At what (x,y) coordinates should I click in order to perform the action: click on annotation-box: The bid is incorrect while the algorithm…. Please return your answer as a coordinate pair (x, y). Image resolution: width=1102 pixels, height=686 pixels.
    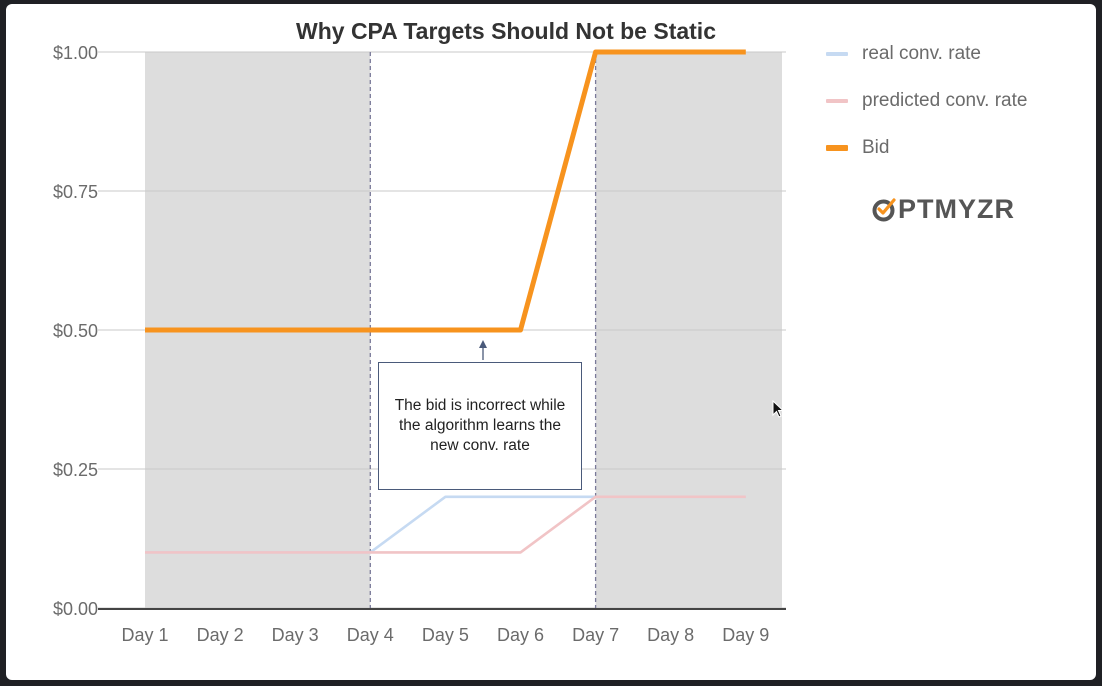
    Looking at the image, I should click on (480, 426).